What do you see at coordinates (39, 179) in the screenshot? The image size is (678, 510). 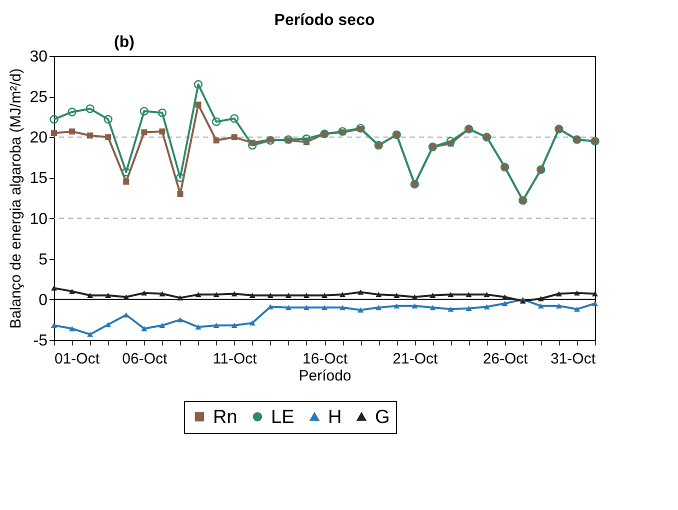 I see `y-tick-label: 15` at bounding box center [39, 179].